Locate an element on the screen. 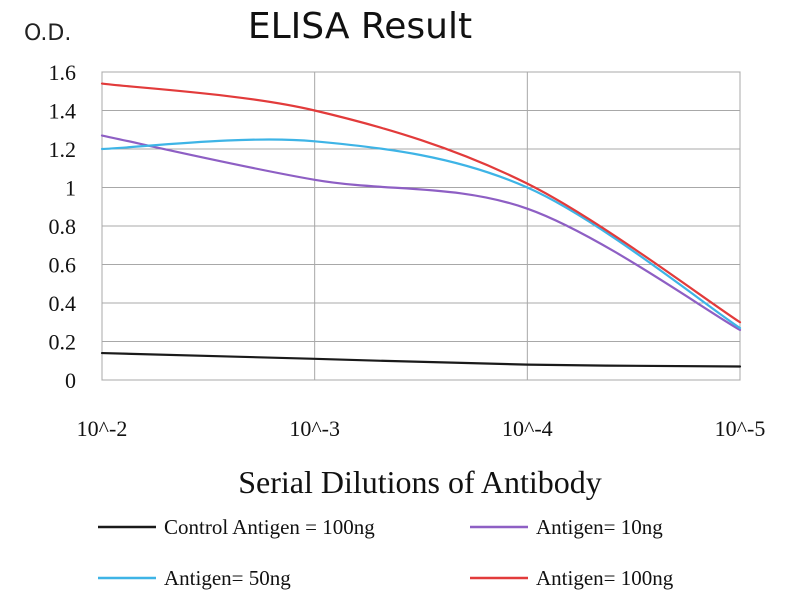  x-tick-label: 10^-4 is located at coordinates (527, 428).